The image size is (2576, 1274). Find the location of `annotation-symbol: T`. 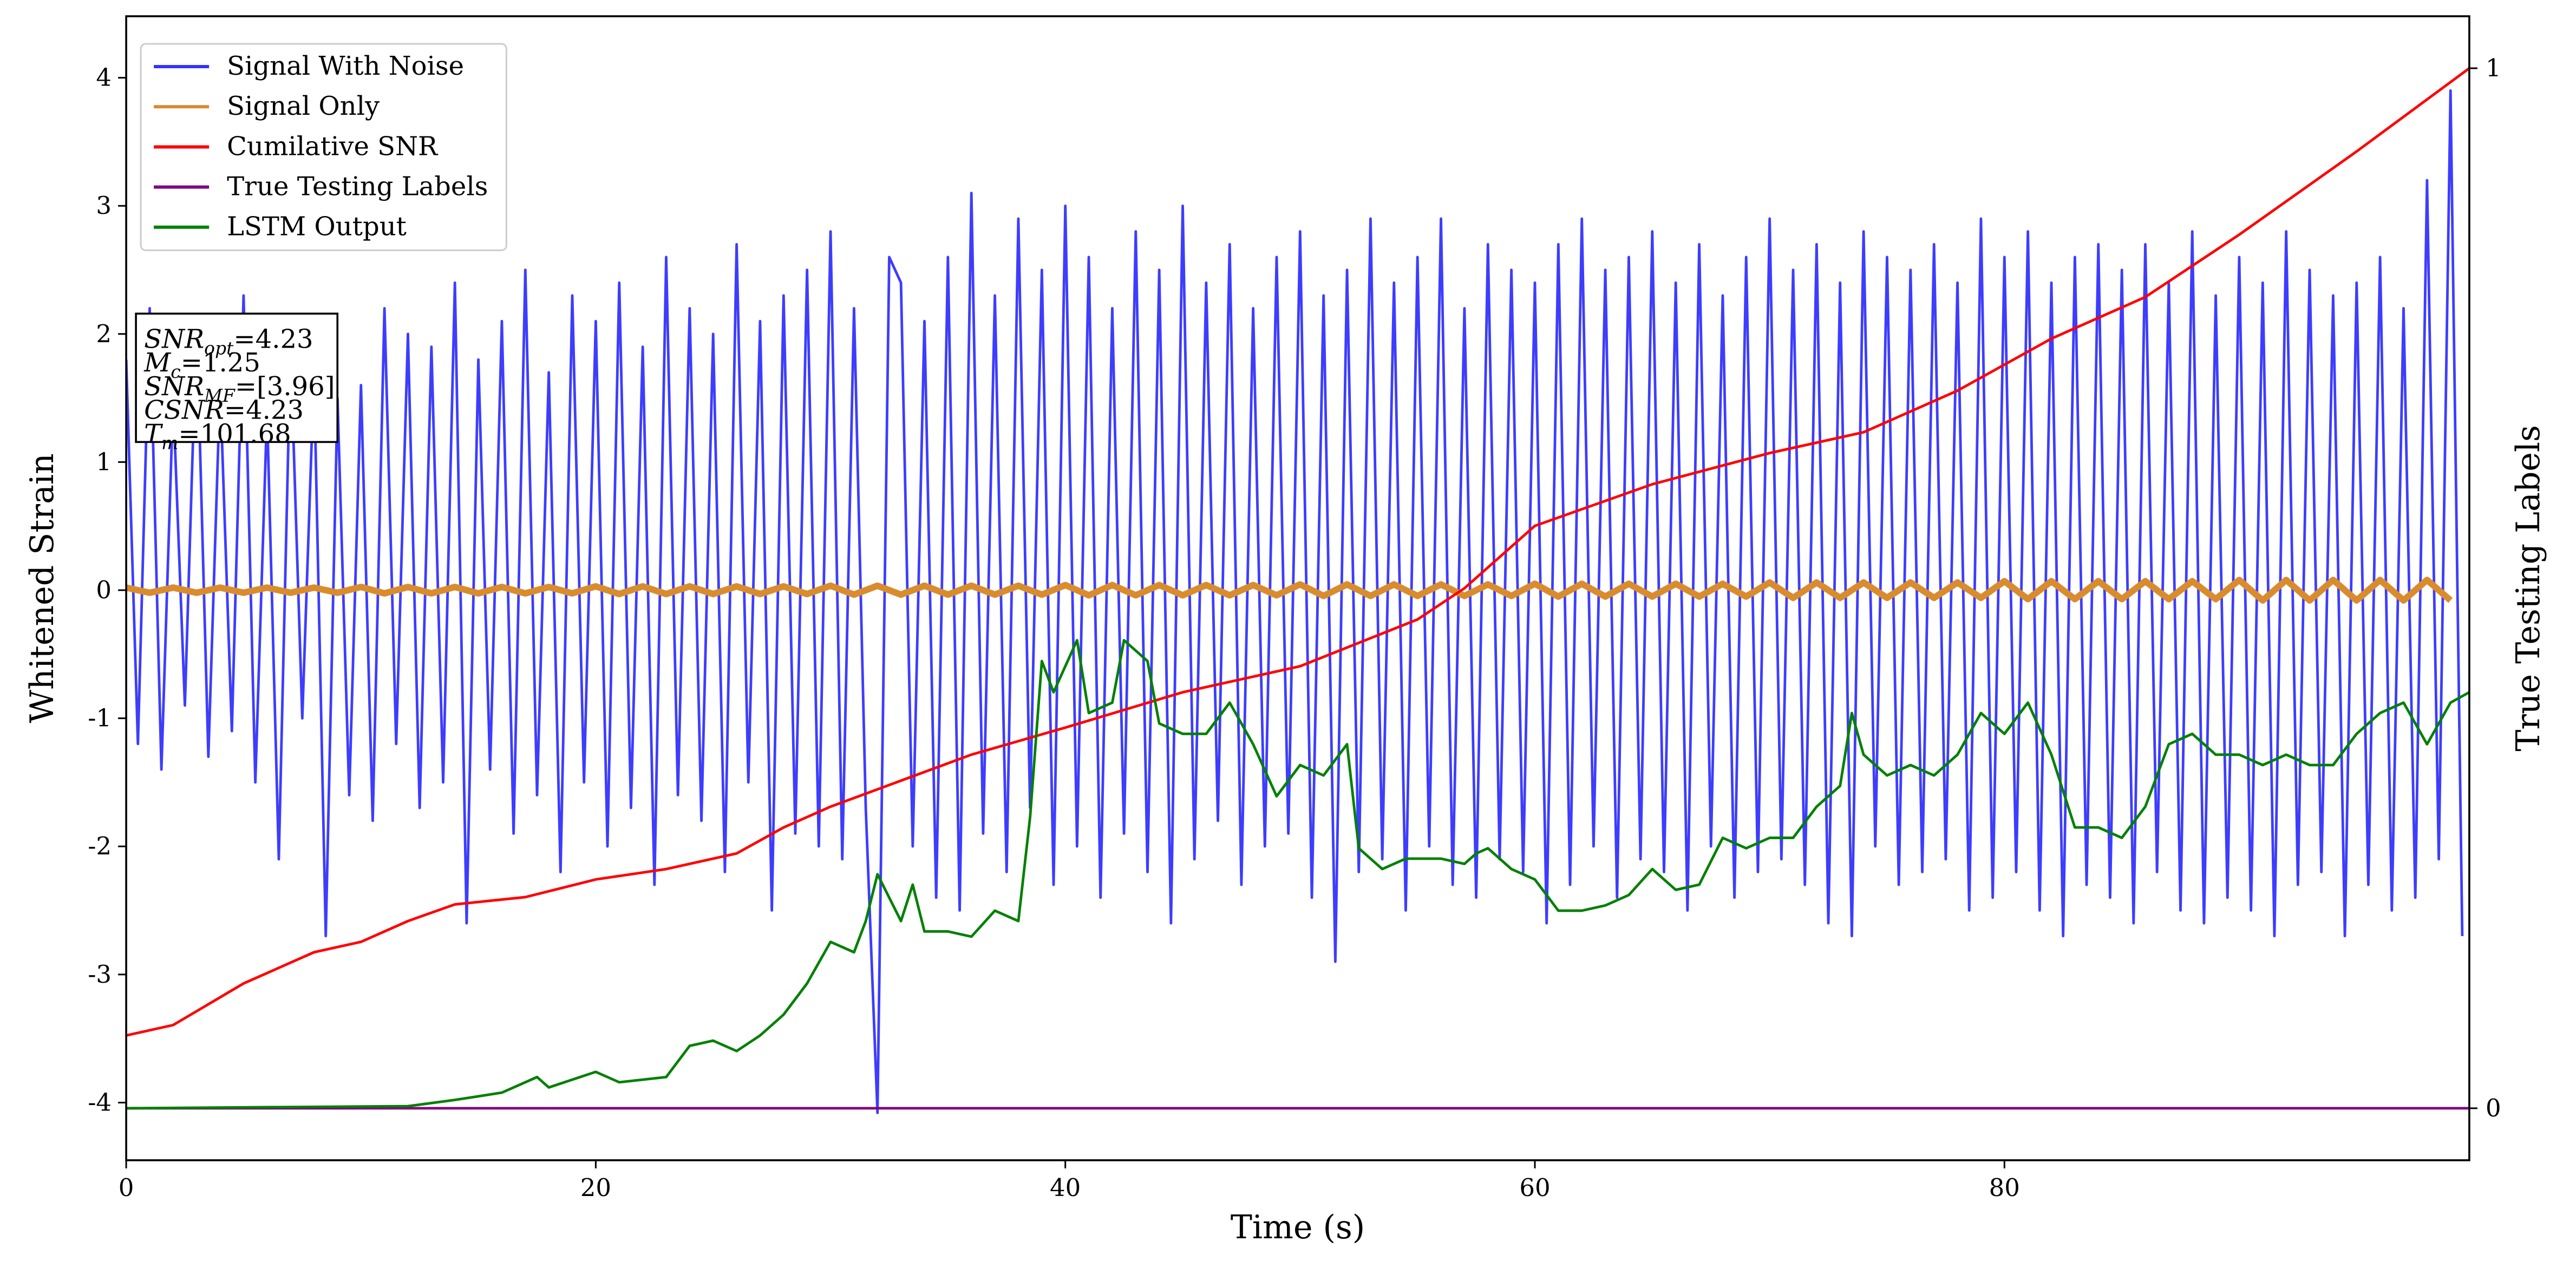

annotation-symbol: T is located at coordinates (153, 434).